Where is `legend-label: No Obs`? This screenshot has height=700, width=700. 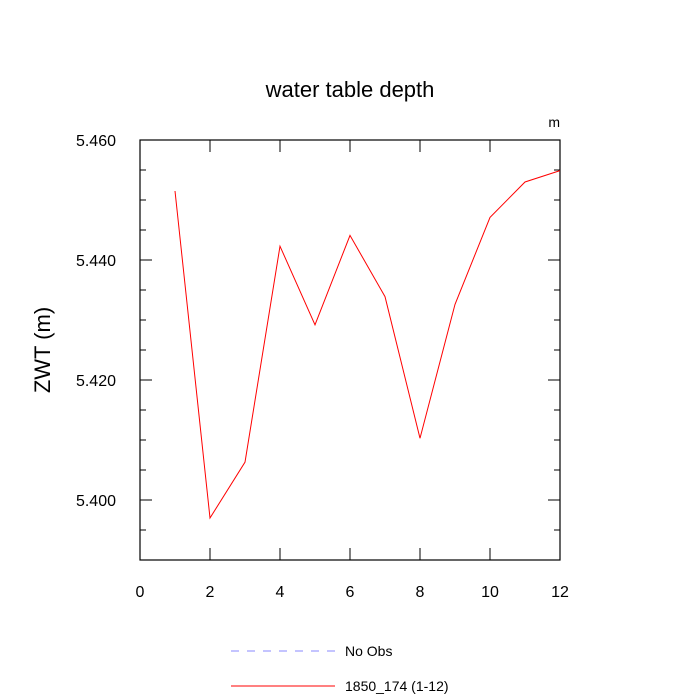
legend-label: No Obs is located at coordinates (368, 651).